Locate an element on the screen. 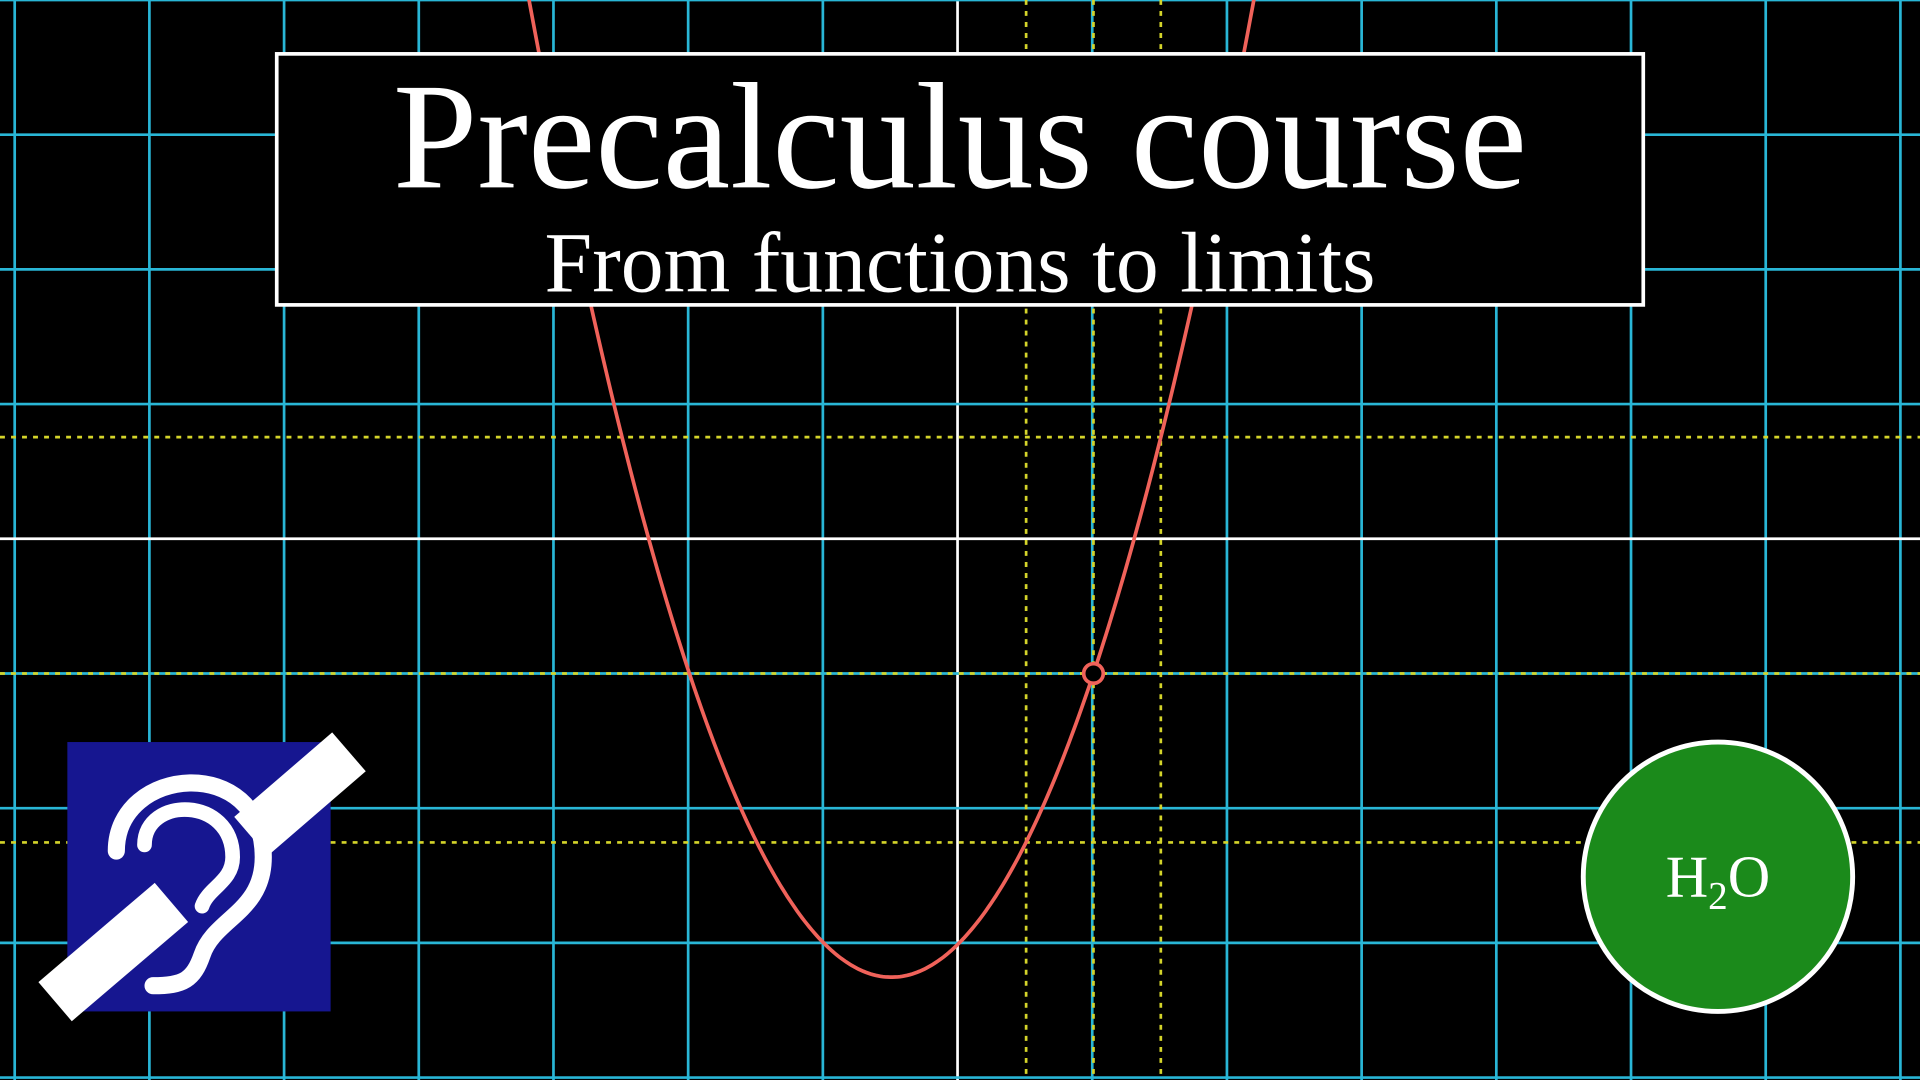 This screenshot has height=1080, width=1920. title: Precalculus course is located at coordinates (960, 136).